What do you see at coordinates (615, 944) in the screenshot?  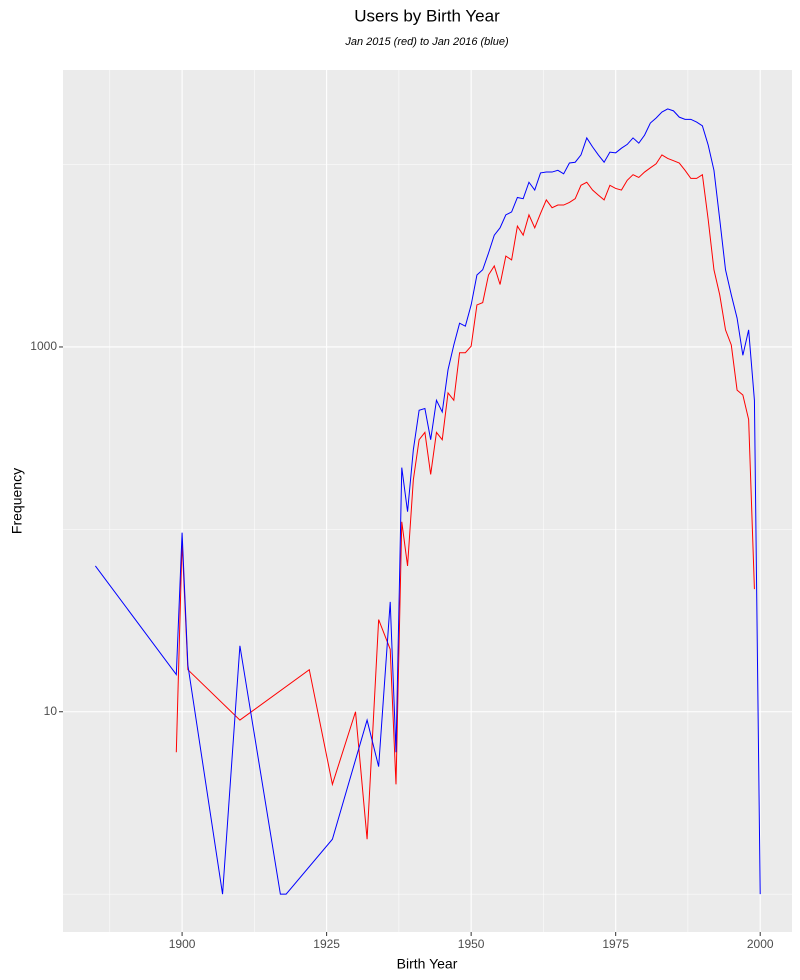 I see `x-tick-label: 1975` at bounding box center [615, 944].